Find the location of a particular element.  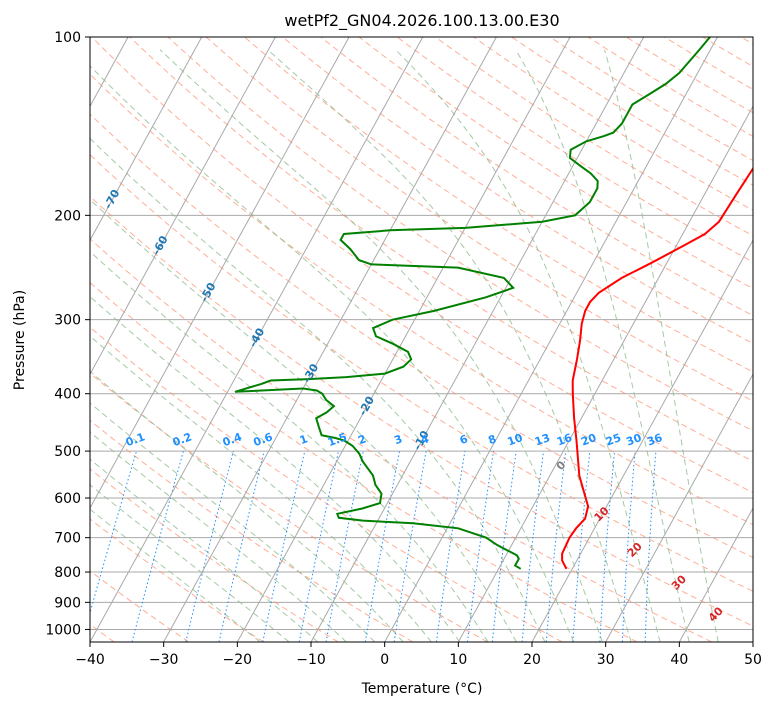

y-tick-label: 800 is located at coordinates (67, 573).